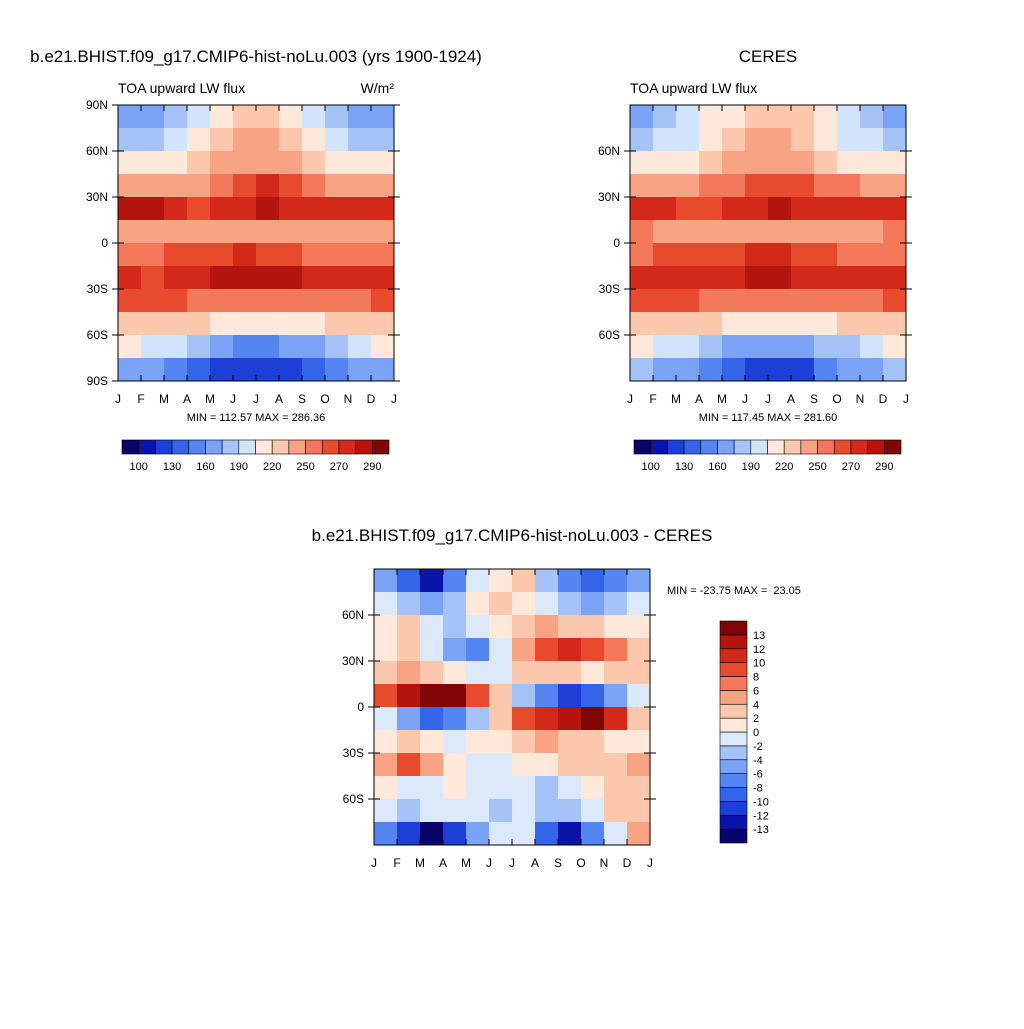 The width and height of the screenshot is (1024, 1029). Describe the element at coordinates (360, 707) in the screenshot. I see `y-tick-label: 0` at that location.